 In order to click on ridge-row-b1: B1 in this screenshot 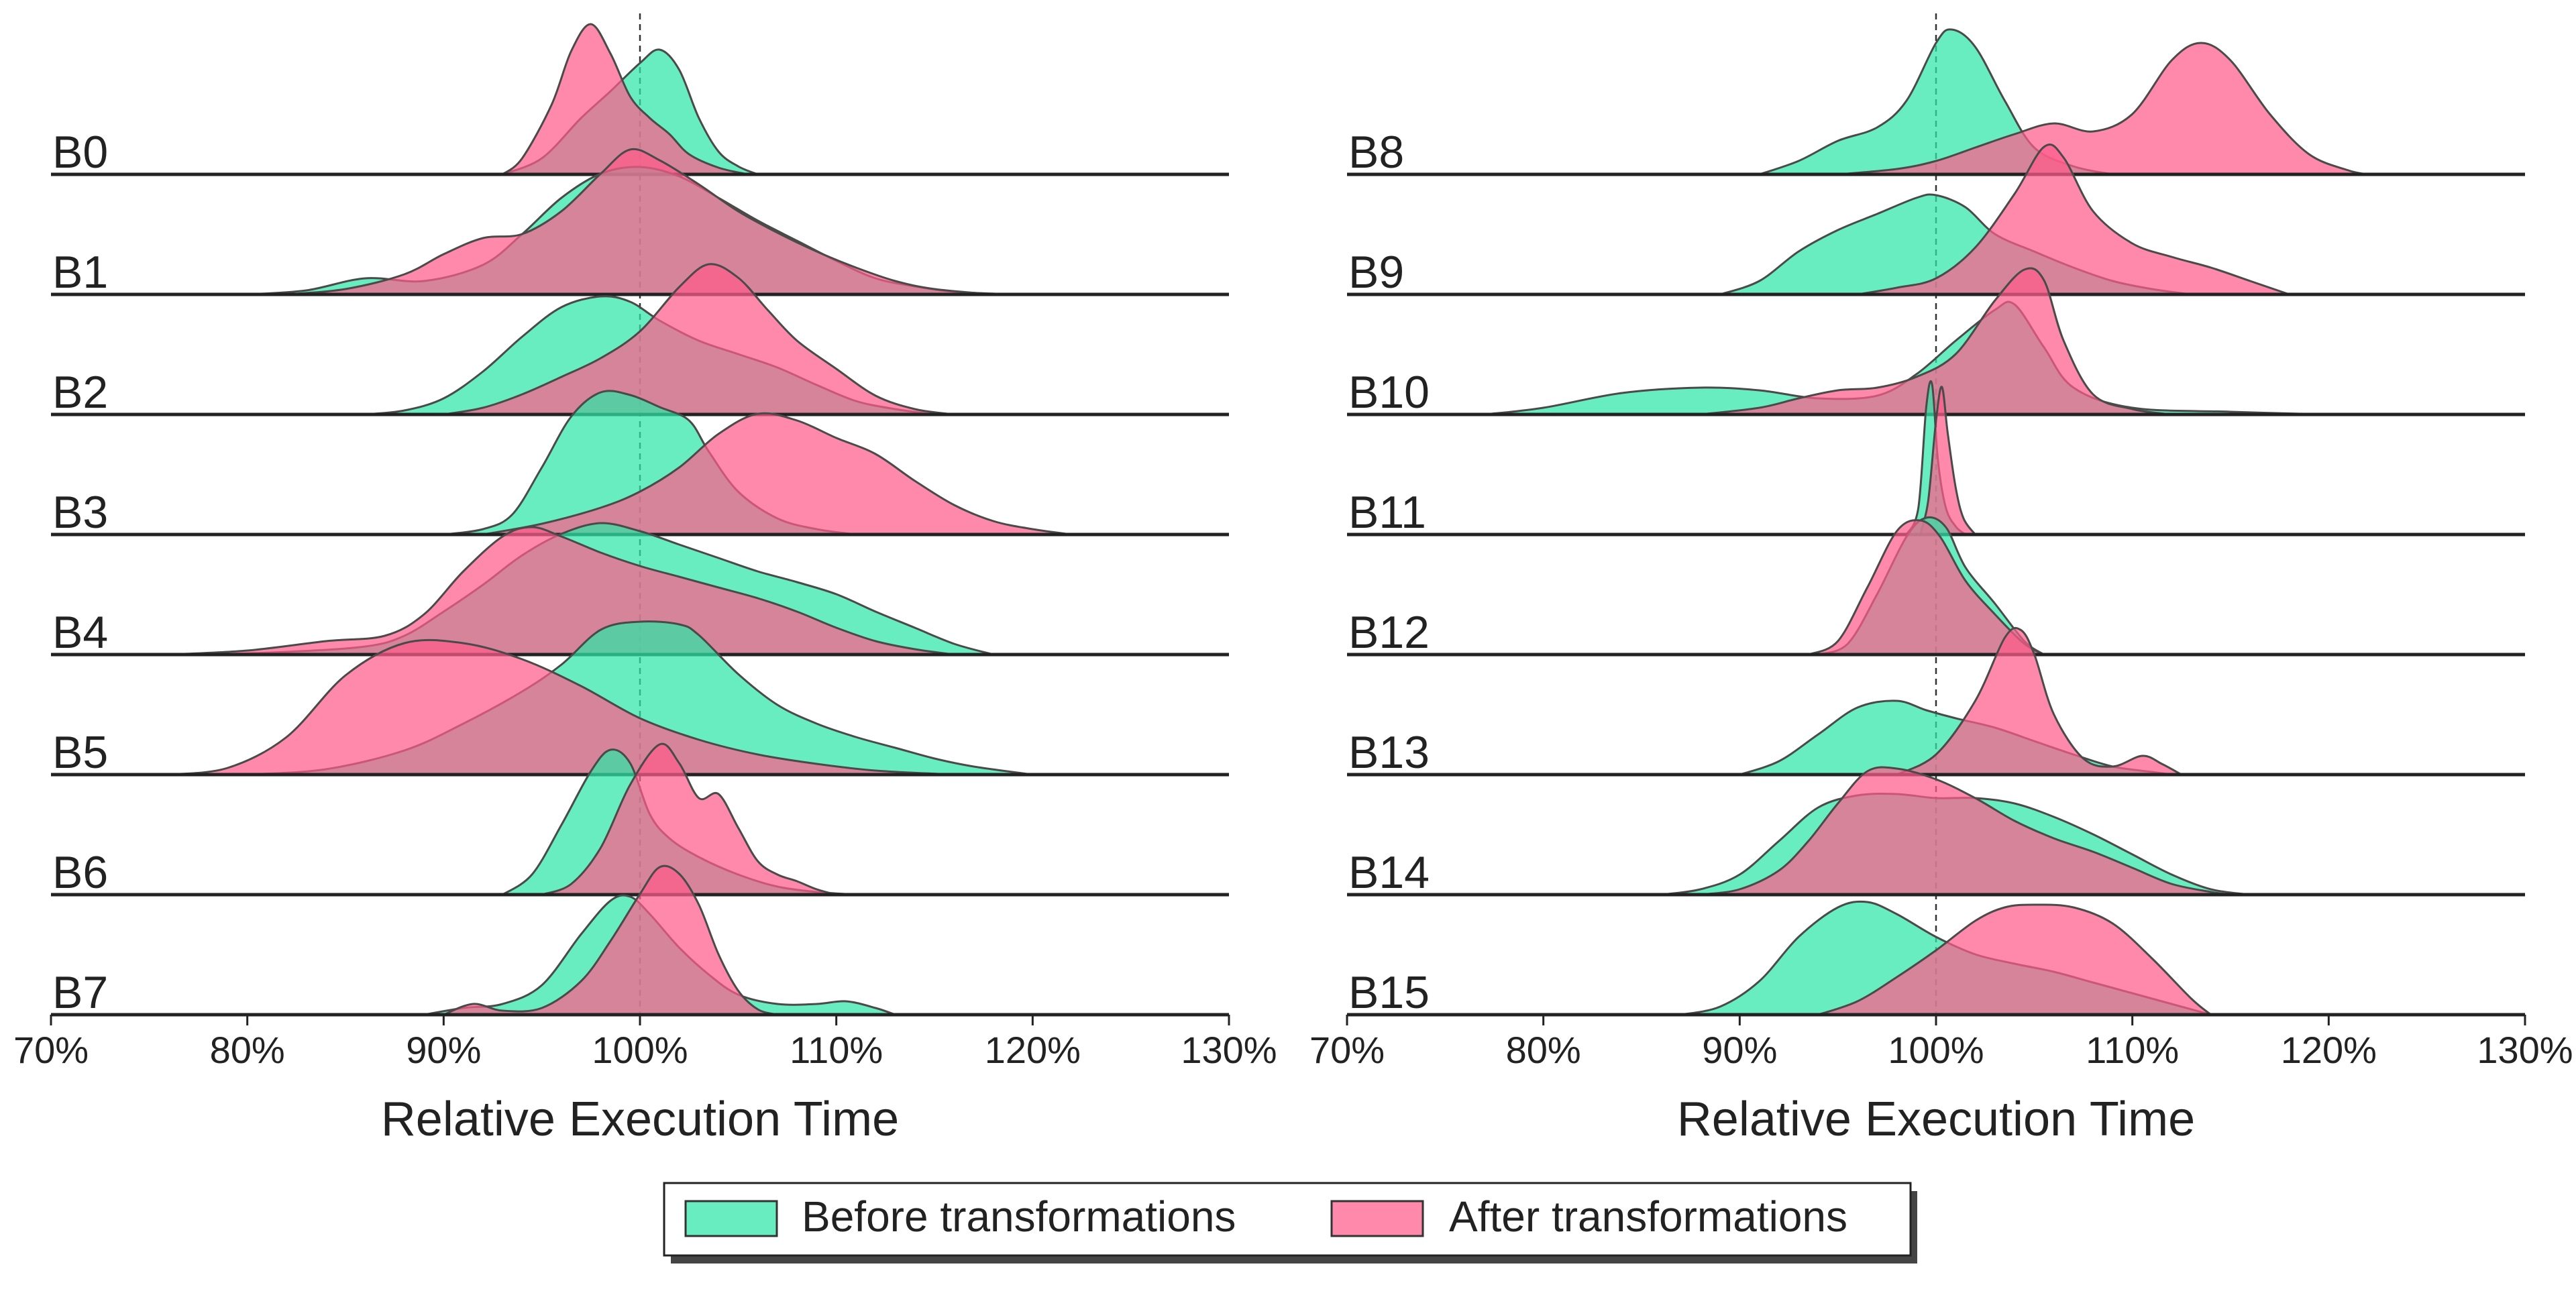, I will do `click(640, 223)`.